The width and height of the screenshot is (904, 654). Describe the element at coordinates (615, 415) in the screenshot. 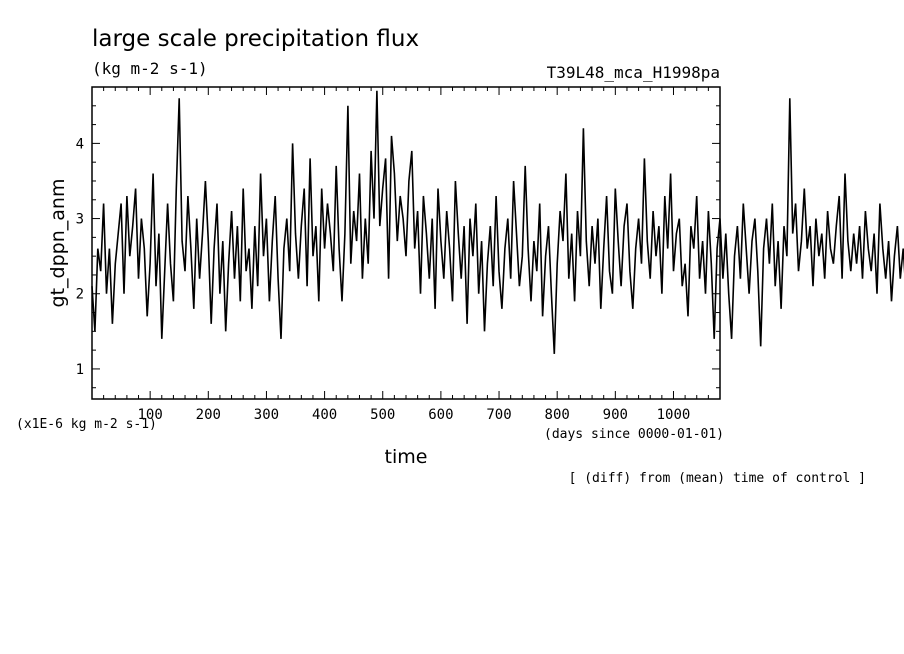

I see `x-tick-label: 900` at that location.